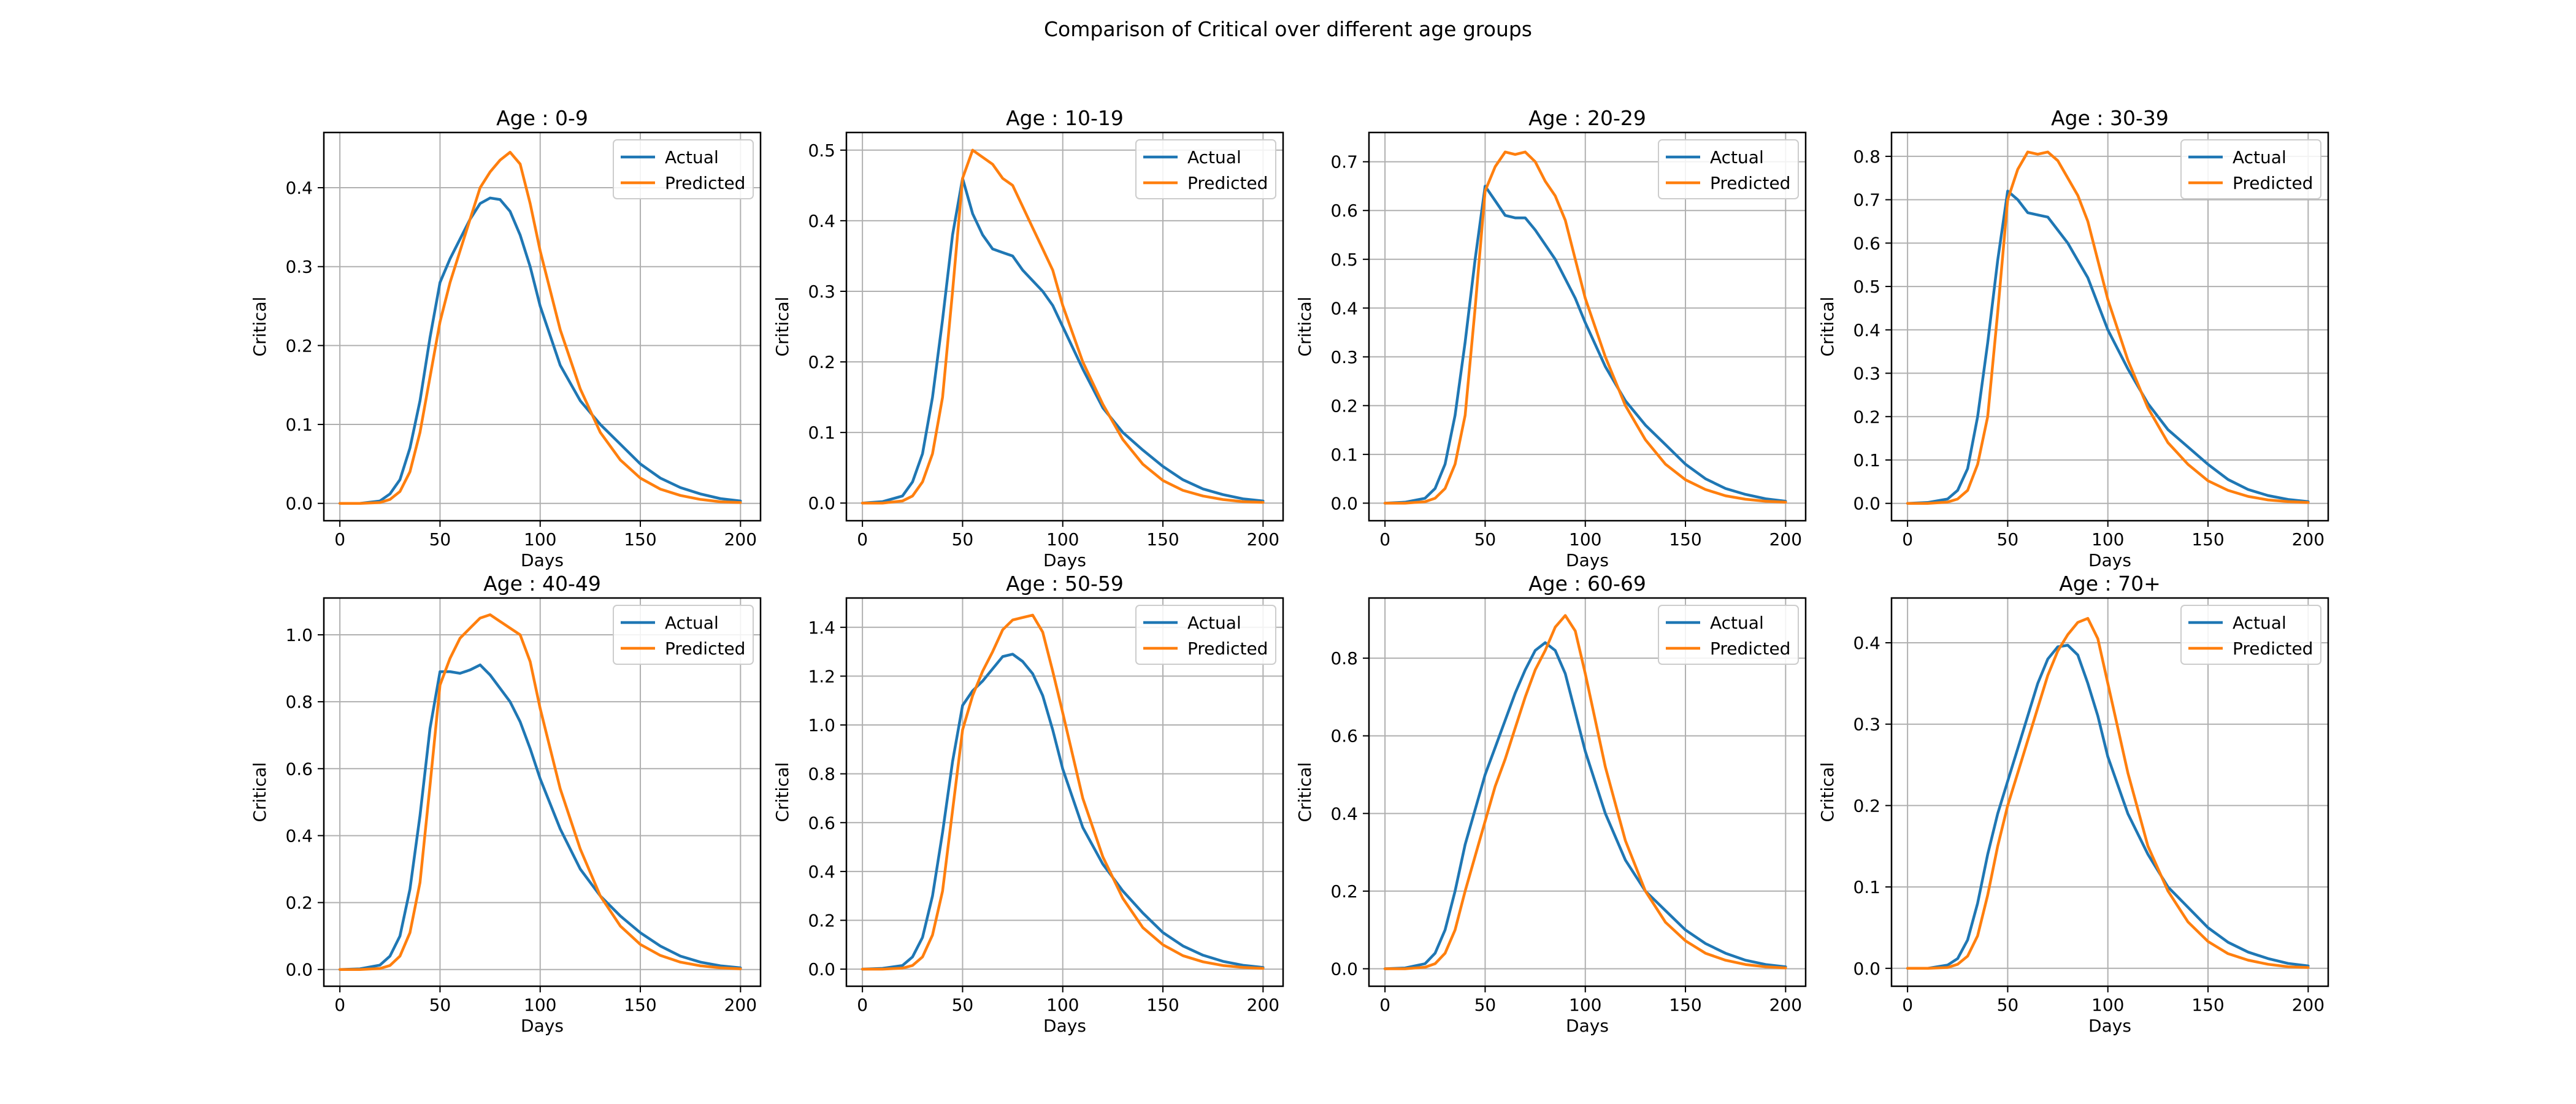 This screenshot has width=2576, height=1104. Describe the element at coordinates (2110, 118) in the screenshot. I see `subplot-title: Age : 30-39` at that location.